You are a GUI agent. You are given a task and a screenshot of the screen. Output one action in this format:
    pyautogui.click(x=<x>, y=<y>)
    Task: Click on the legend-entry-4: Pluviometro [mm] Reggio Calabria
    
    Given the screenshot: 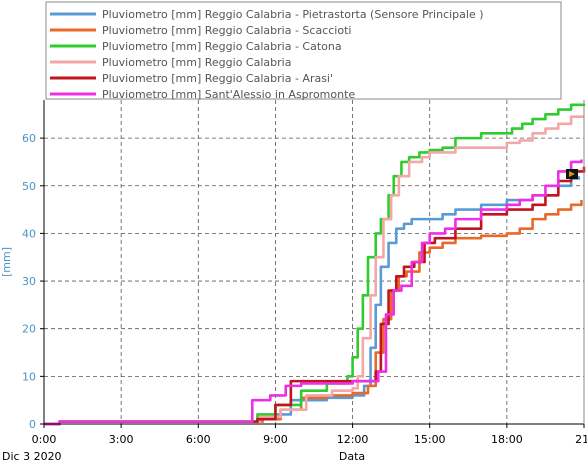 What is the action you would take?
    pyautogui.click(x=196, y=62)
    